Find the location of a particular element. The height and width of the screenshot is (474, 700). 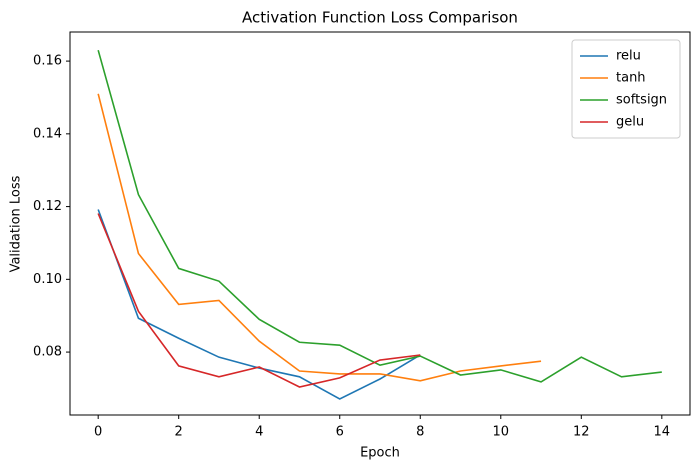

x-tick-label: 0 is located at coordinates (98, 432).